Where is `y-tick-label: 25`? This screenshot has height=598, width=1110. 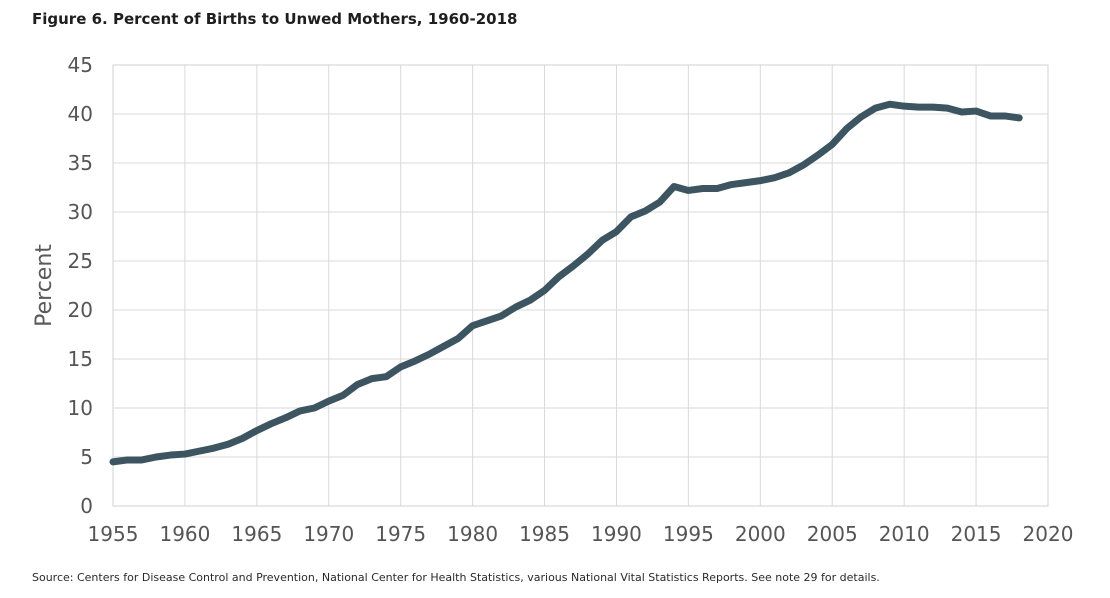
y-tick-label: 25 is located at coordinates (80, 261).